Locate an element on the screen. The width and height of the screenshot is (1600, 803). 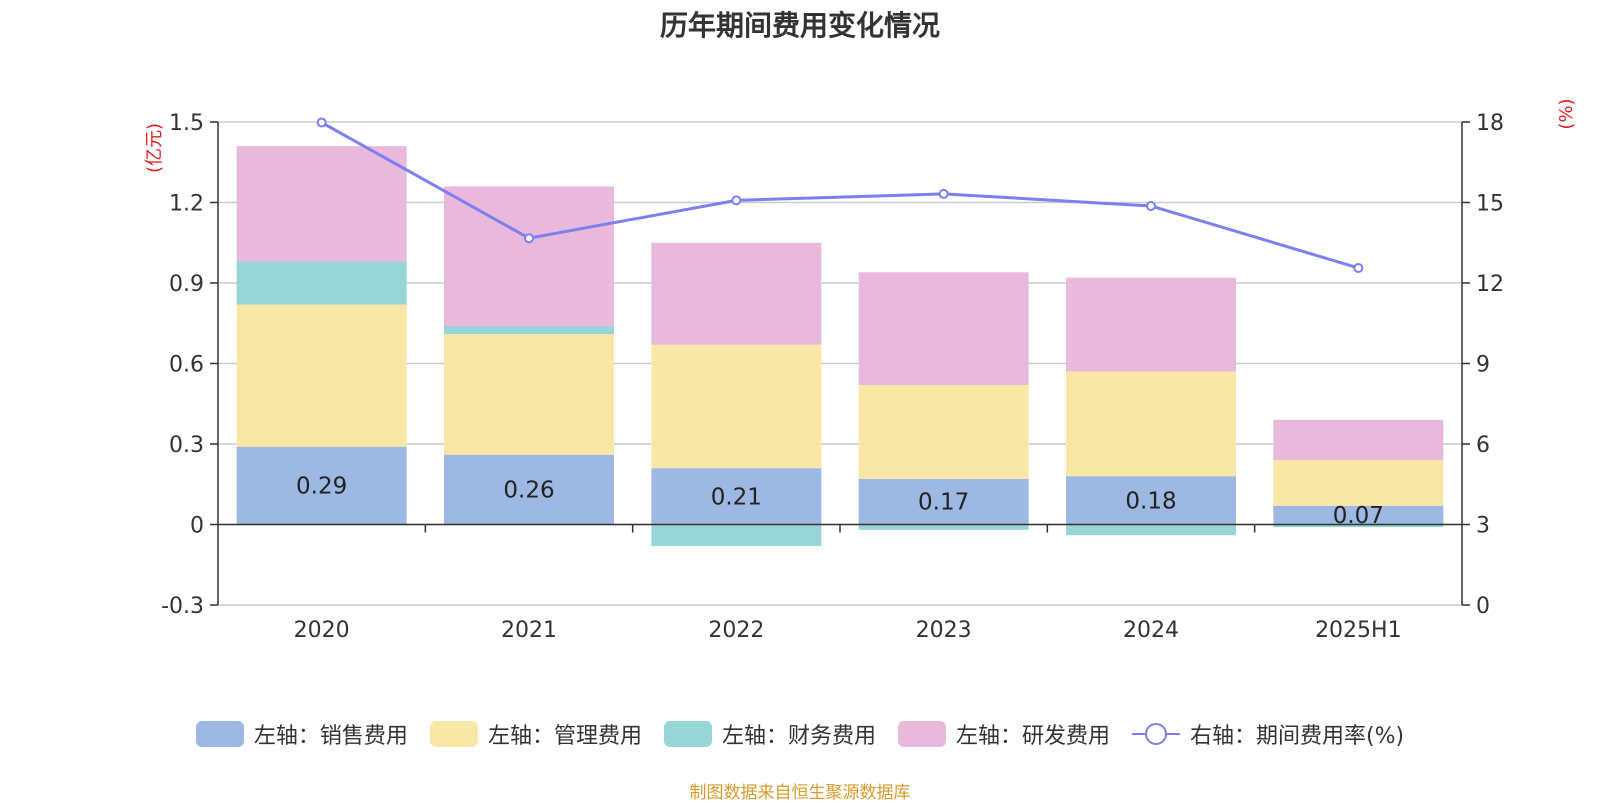
bar-data-label: 0.18 is located at coordinates (1150, 501).